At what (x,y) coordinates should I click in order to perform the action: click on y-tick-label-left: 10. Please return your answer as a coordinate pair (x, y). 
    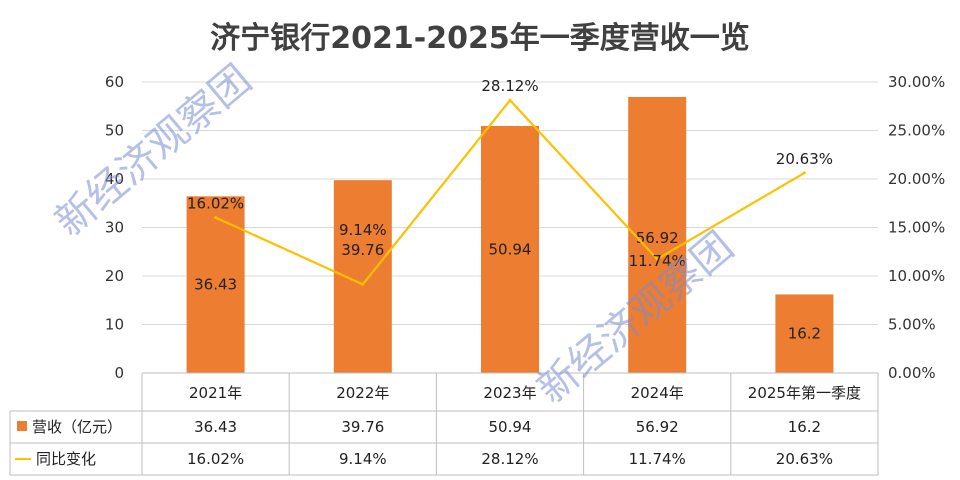
    Looking at the image, I should click on (114, 325).